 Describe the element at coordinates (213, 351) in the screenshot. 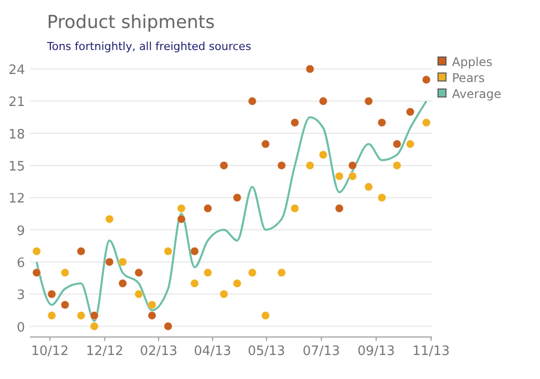

I see `x-tick-label: 04/13` at that location.